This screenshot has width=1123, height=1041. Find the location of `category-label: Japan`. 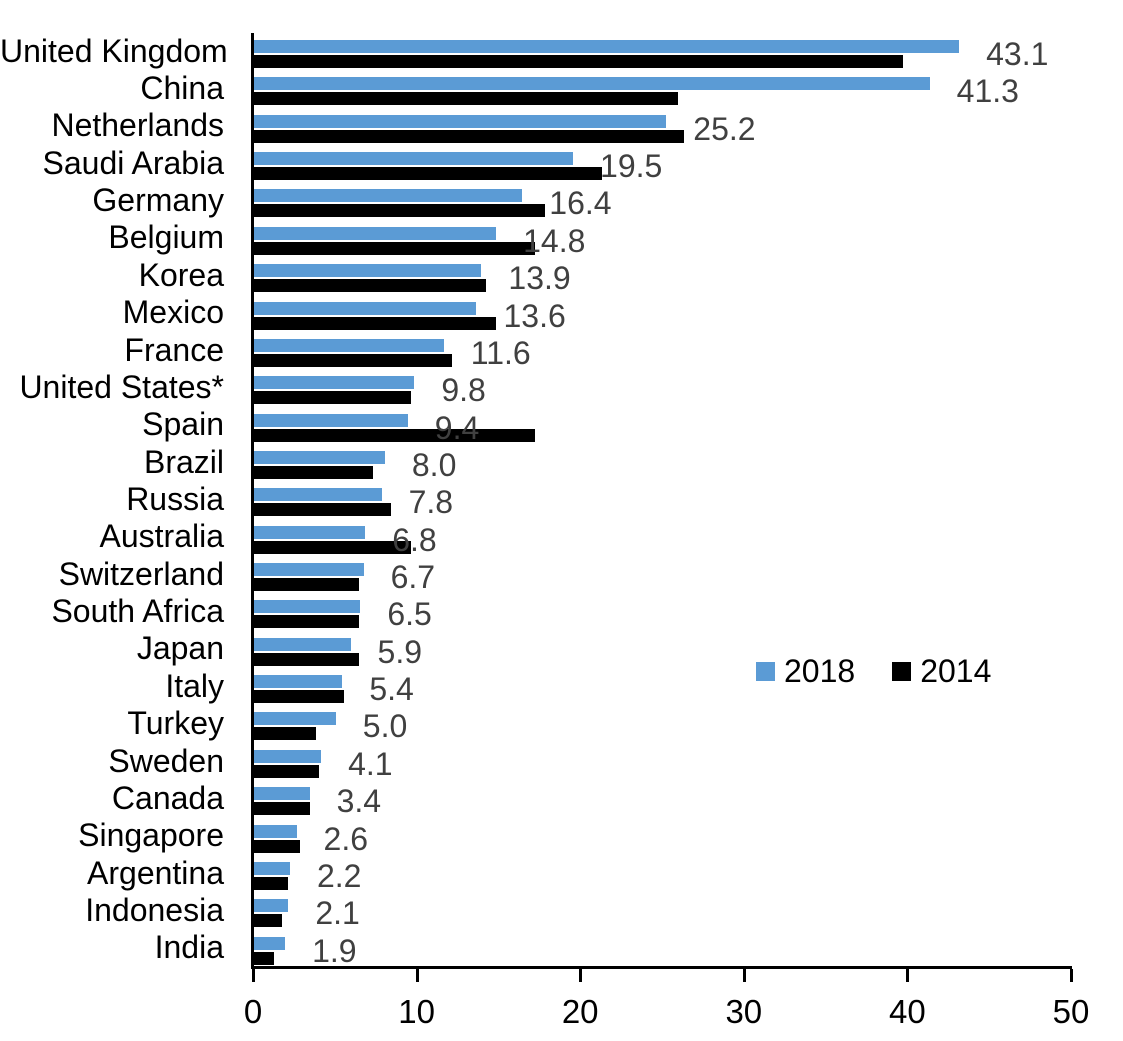

category-label: Japan is located at coordinates (180, 648).